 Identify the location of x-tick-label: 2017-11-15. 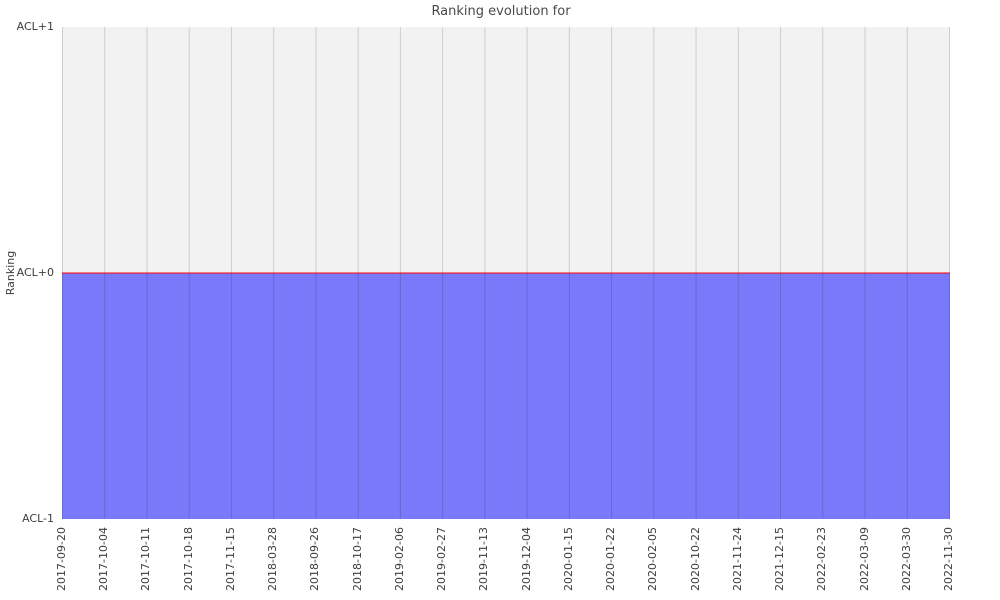
(230, 559).